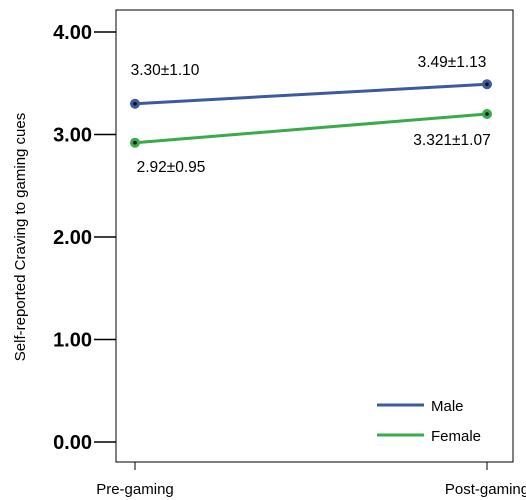  Describe the element at coordinates (72, 33) in the screenshot. I see `y-tick-label: 4.00` at that location.